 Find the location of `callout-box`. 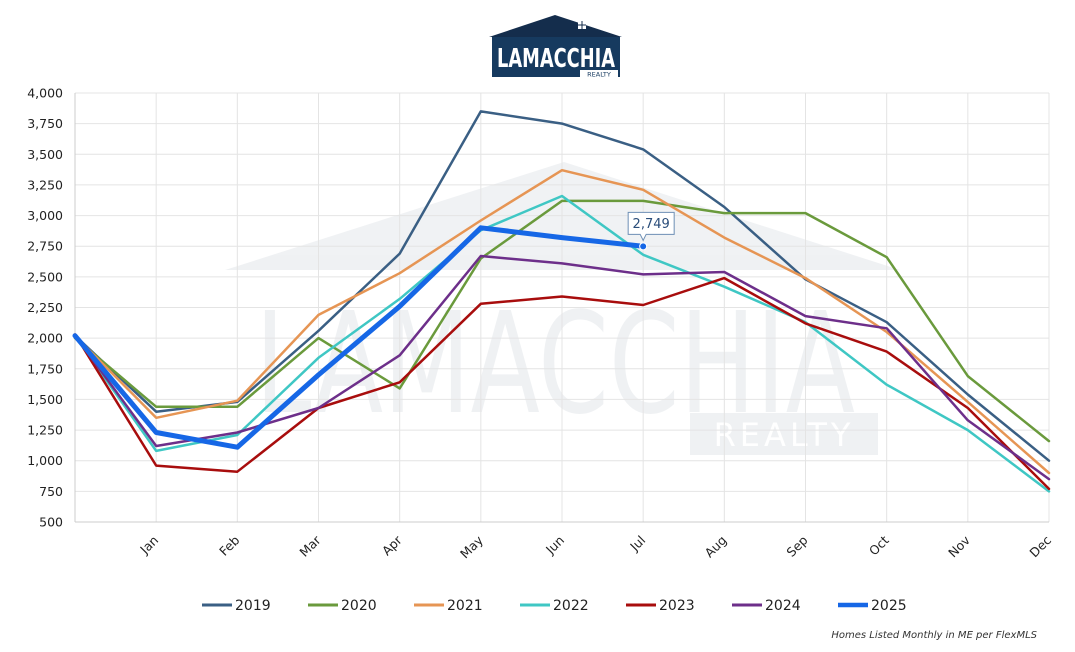

callout-box is located at coordinates (651, 226).